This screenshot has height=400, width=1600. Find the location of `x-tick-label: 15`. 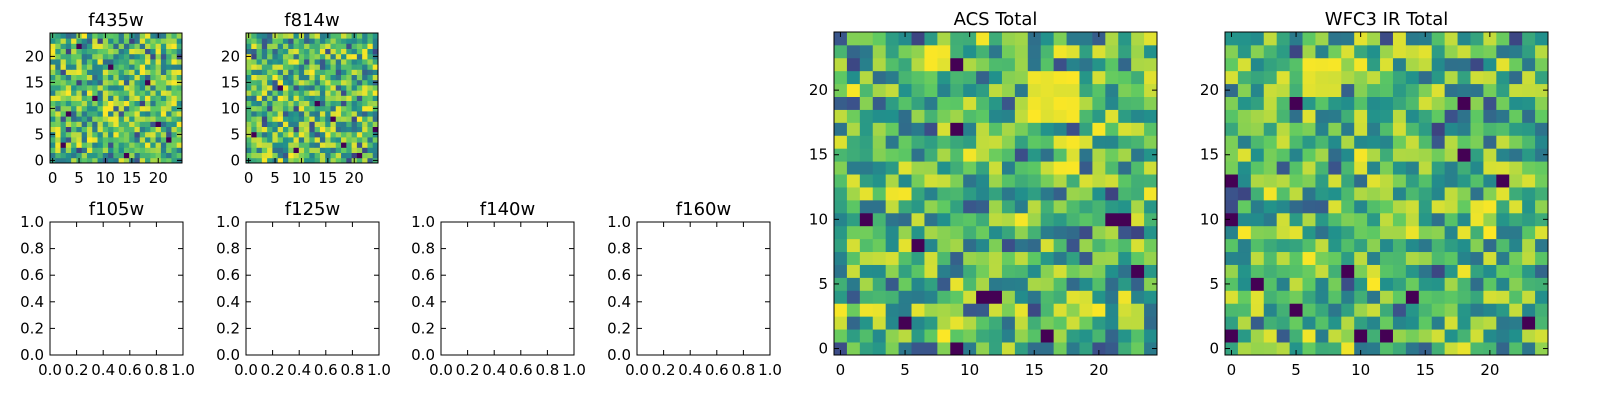

x-tick-label: 15 is located at coordinates (327, 178).